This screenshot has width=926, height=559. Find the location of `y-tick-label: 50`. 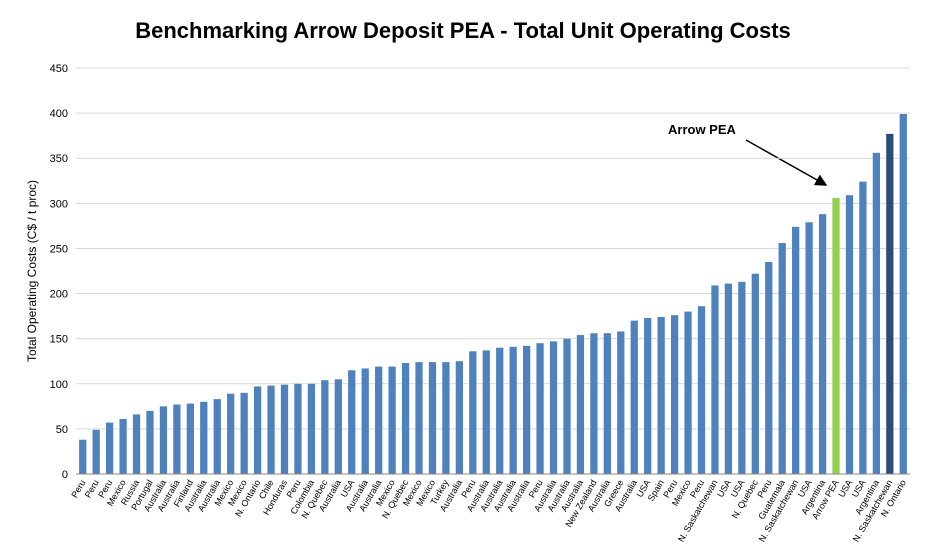

y-tick-label: 50 is located at coordinates (62, 430).